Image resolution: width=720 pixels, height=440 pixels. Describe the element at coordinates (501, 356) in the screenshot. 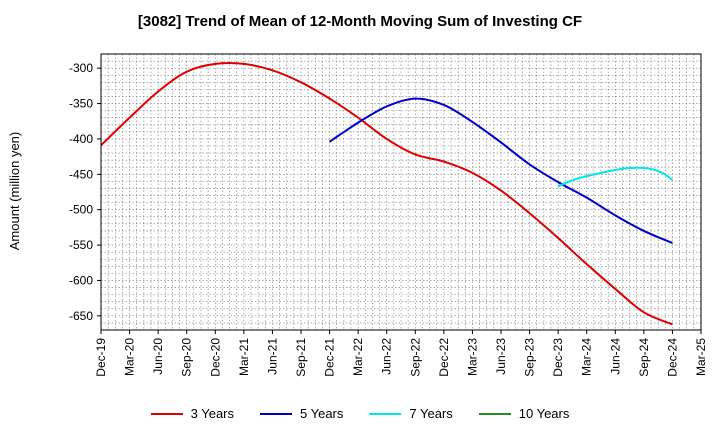

I see `x-tick-label: Jun-23` at that location.